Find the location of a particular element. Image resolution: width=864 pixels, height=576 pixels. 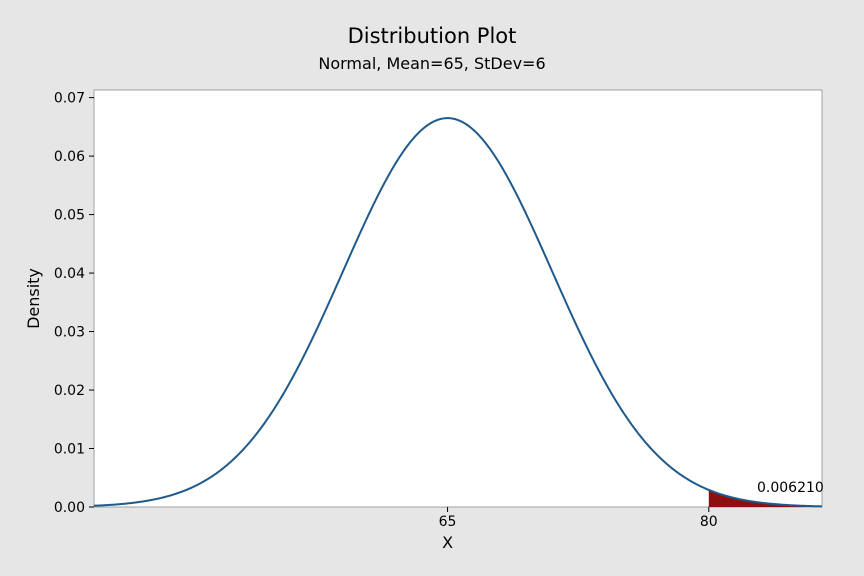

shaded-tail-region is located at coordinates (765, 498).